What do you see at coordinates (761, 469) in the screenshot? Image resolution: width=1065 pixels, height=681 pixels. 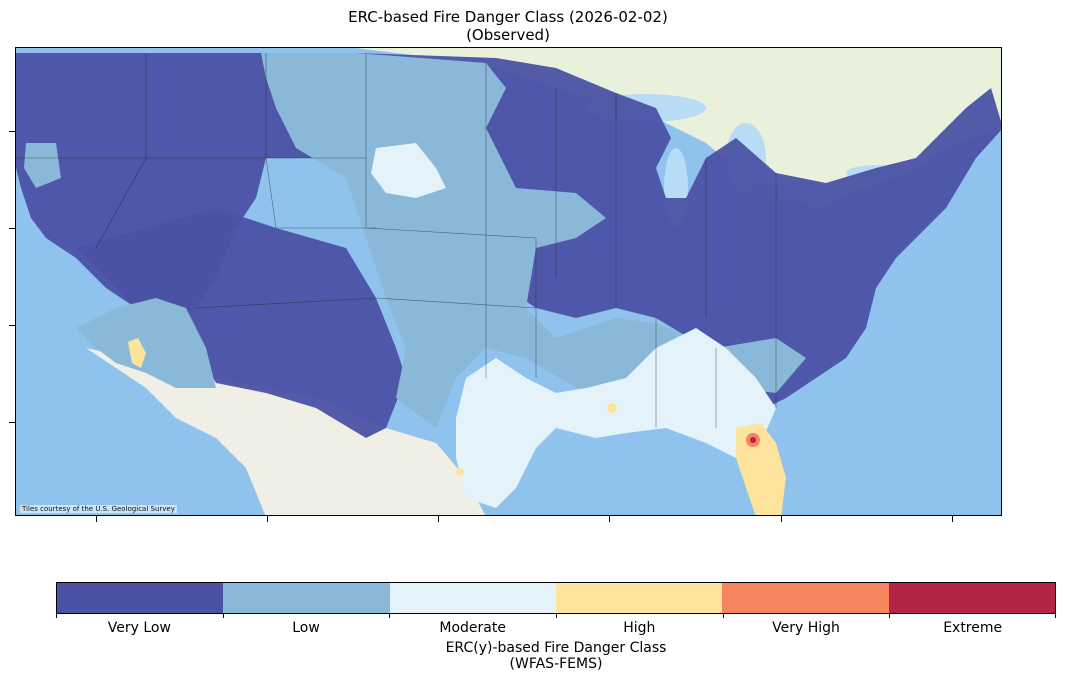 I see `high-florida-region` at bounding box center [761, 469].